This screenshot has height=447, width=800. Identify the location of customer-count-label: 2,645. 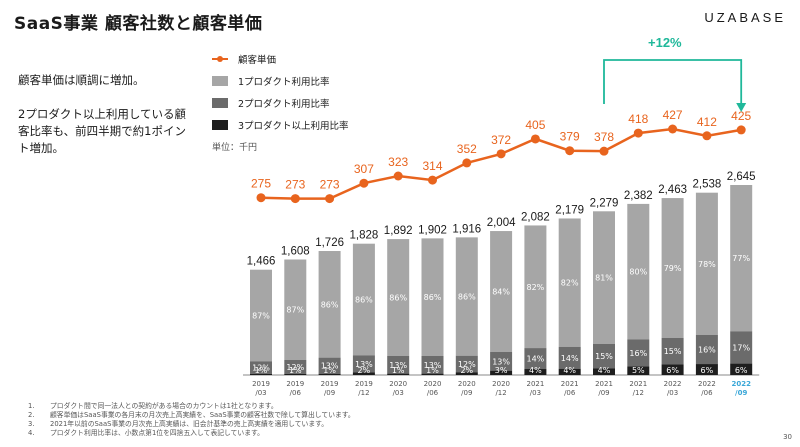
(741, 177).